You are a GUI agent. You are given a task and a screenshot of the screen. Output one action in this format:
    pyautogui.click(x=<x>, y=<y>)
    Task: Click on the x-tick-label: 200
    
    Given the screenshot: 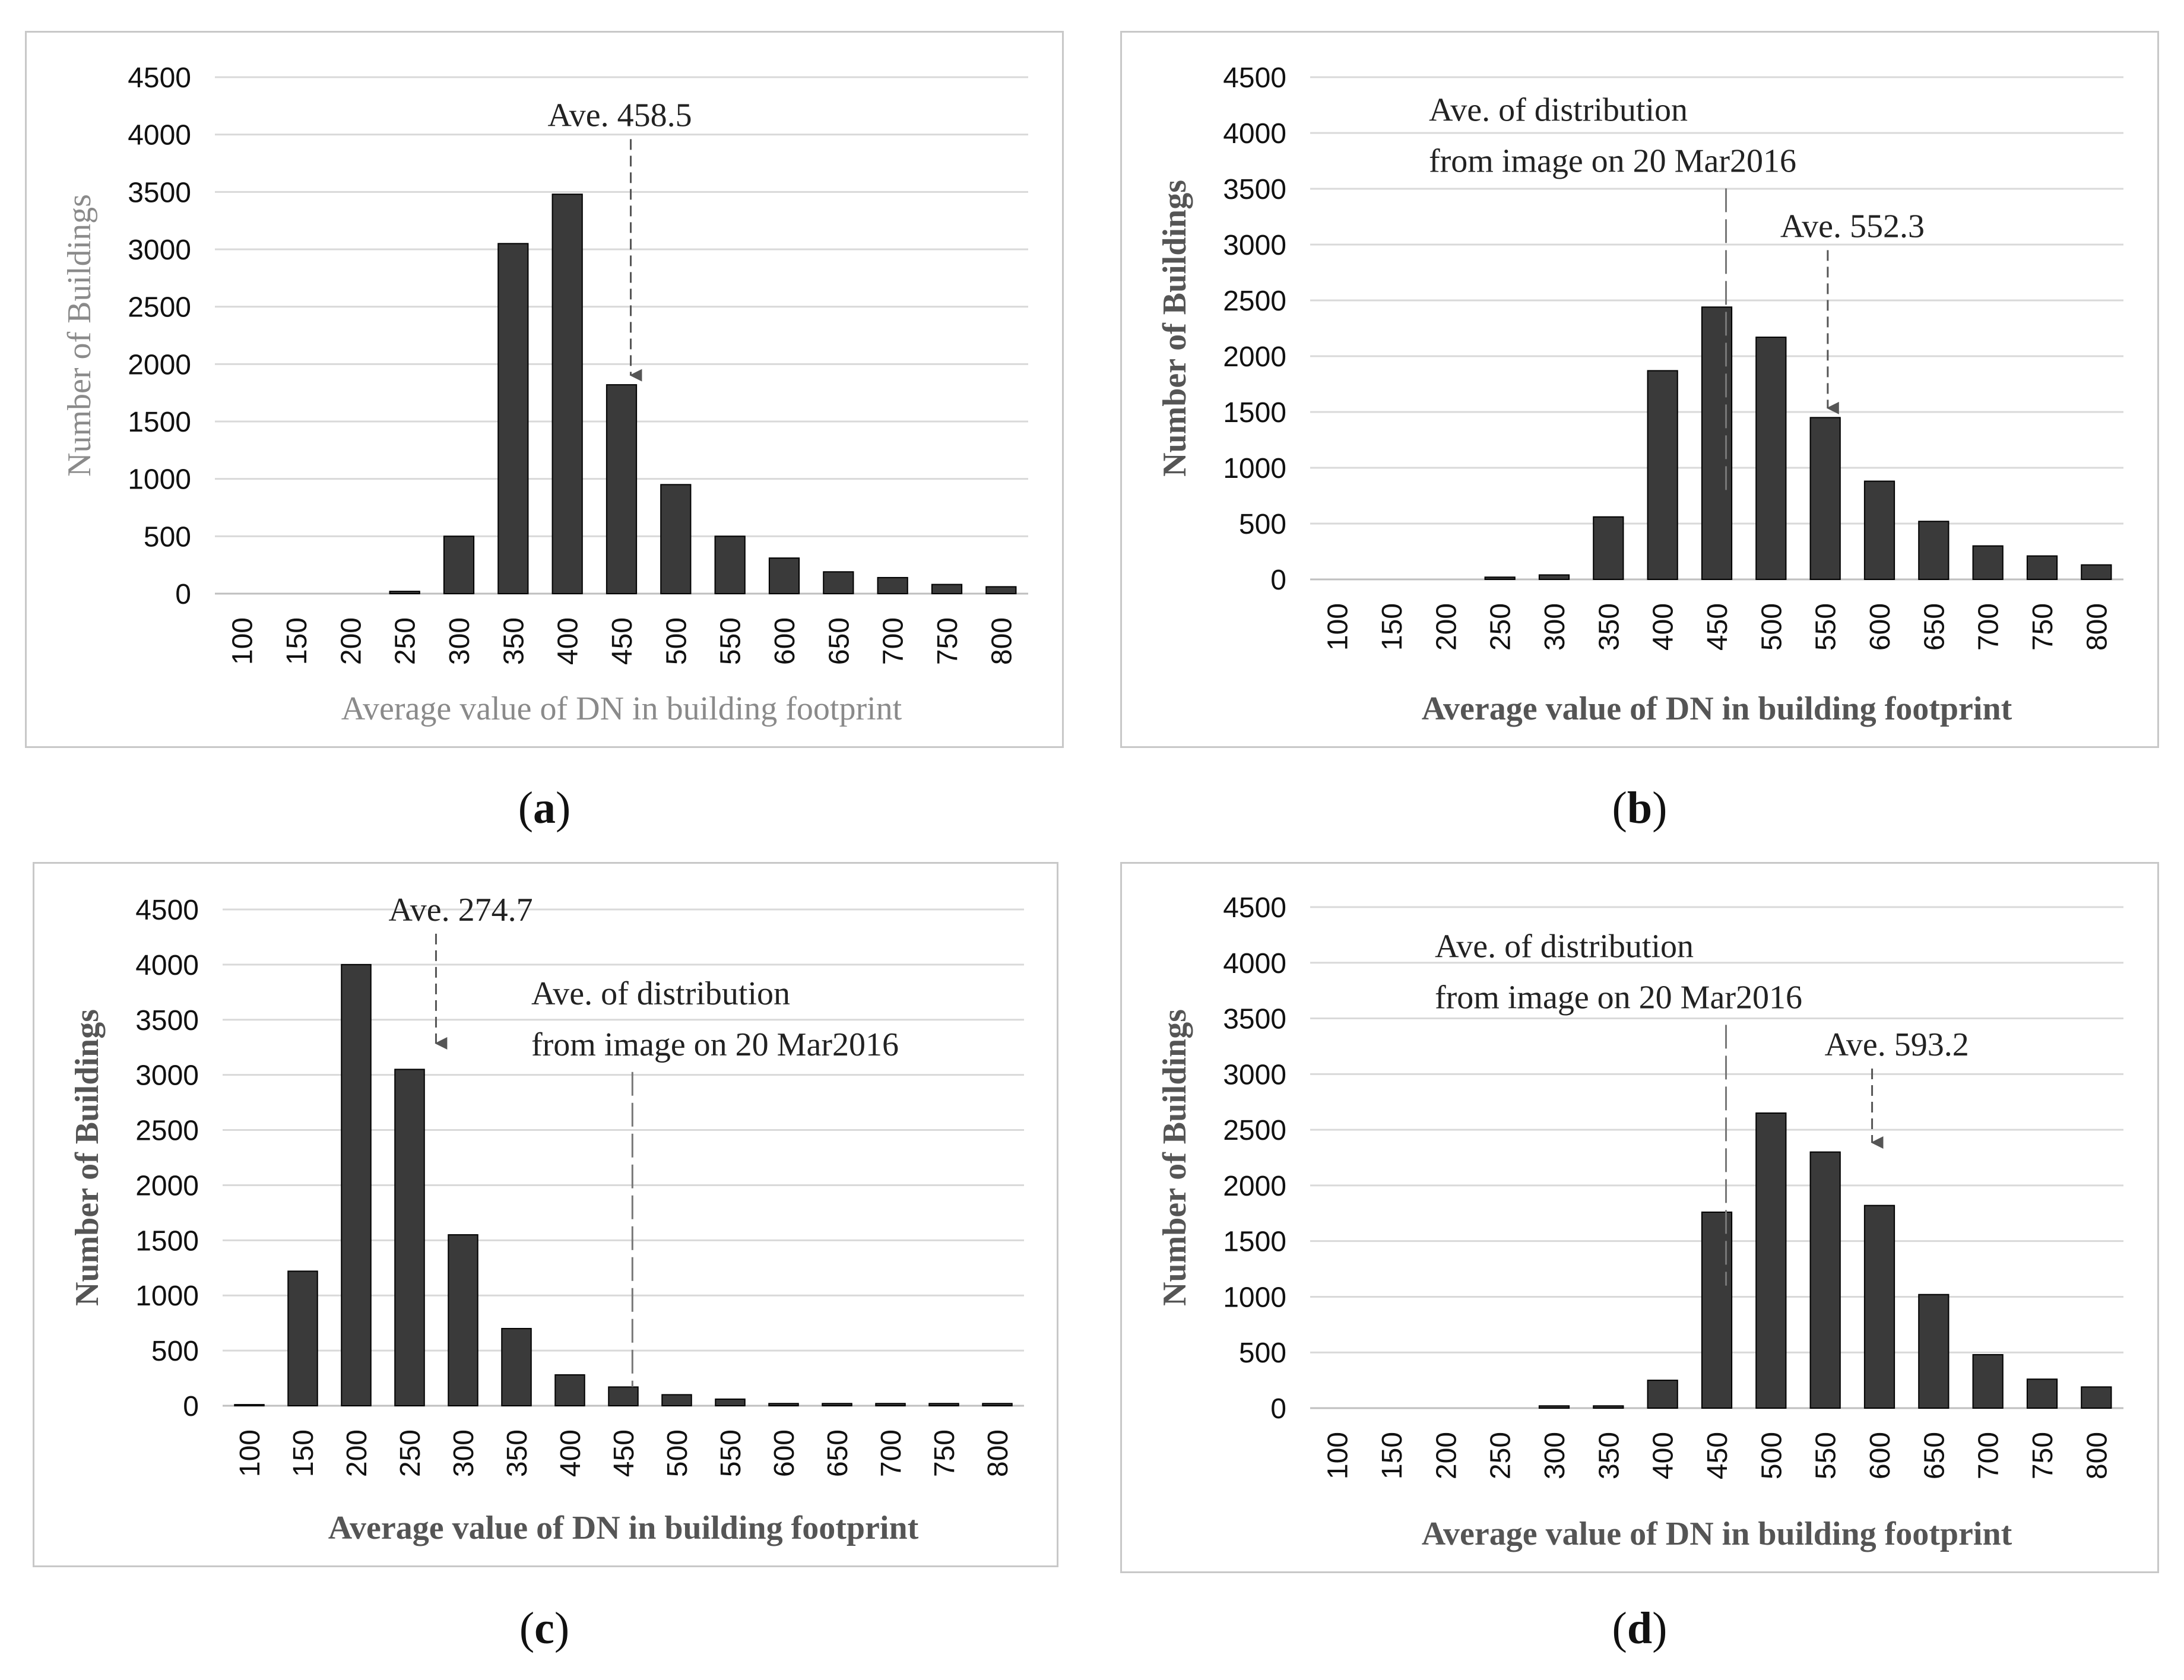 What is the action you would take?
    pyautogui.click(x=1446, y=627)
    